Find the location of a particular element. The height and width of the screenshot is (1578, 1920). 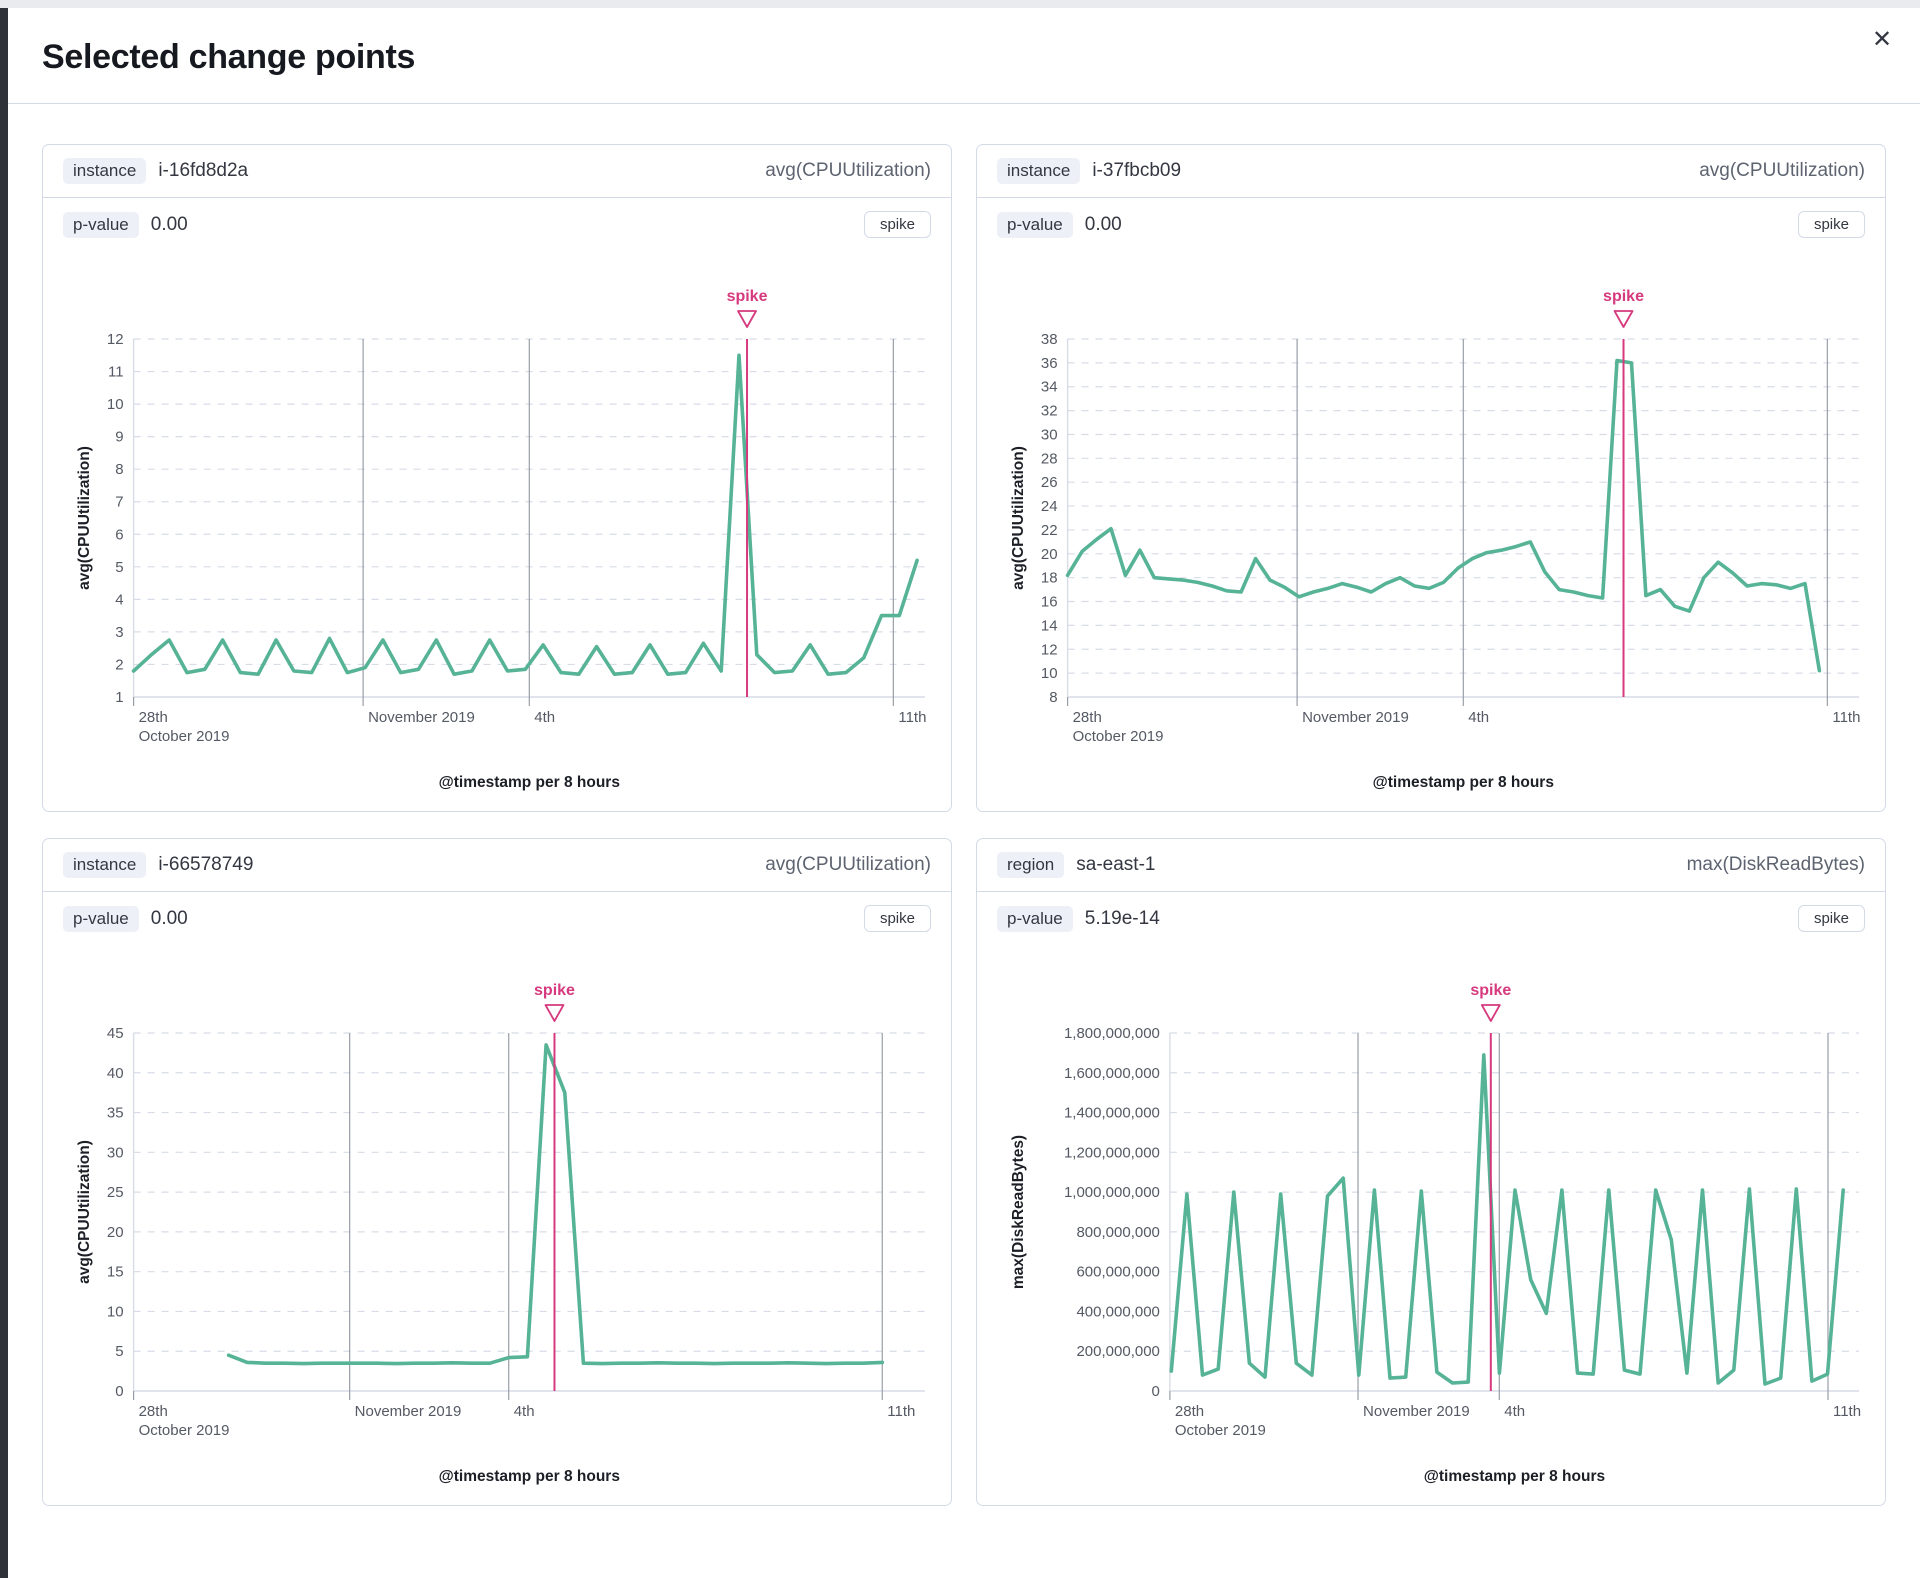

svg-text: 1,600,000,000 is located at coordinates (1112, 1073).